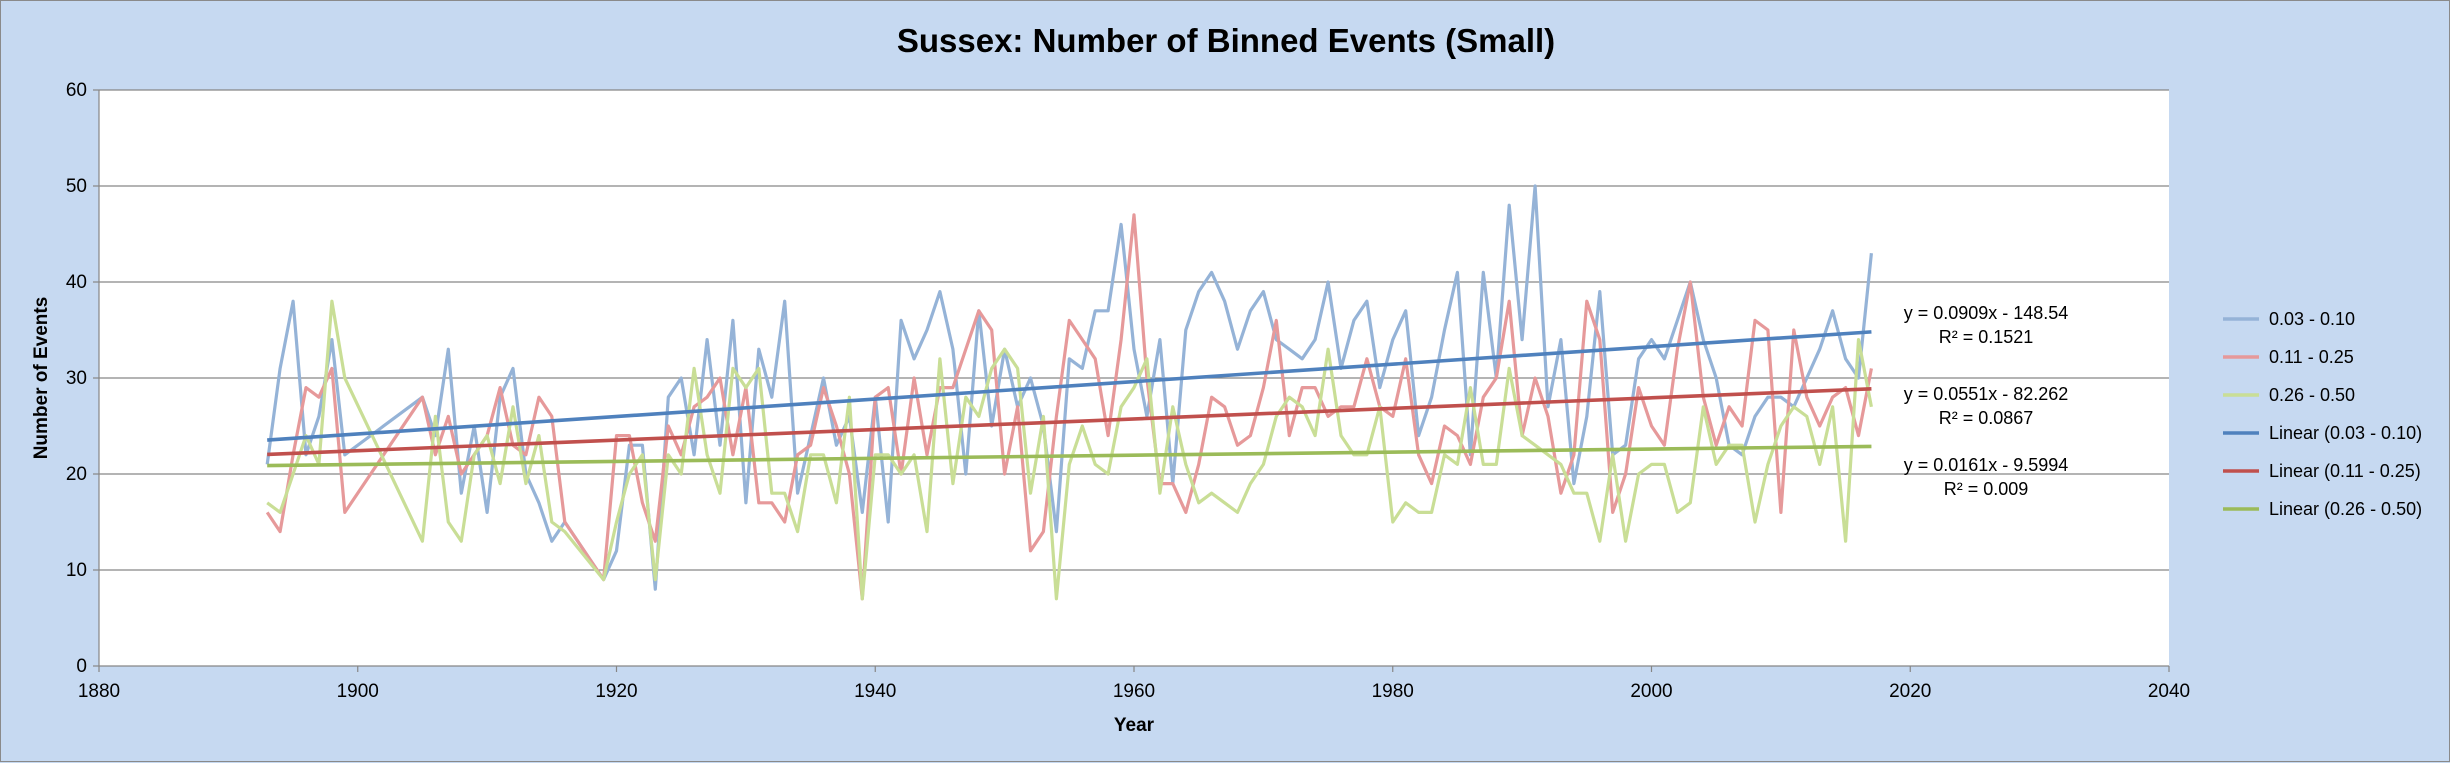  Describe the element at coordinates (2312, 319) in the screenshot. I see `legend-label: 0.03 - 0.10` at that location.